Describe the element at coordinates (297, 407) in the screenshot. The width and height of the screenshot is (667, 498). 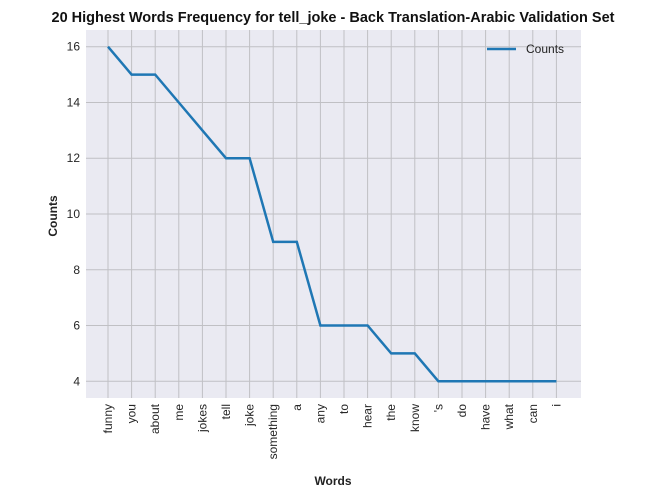
I see `x-tick-label: a` at that location.